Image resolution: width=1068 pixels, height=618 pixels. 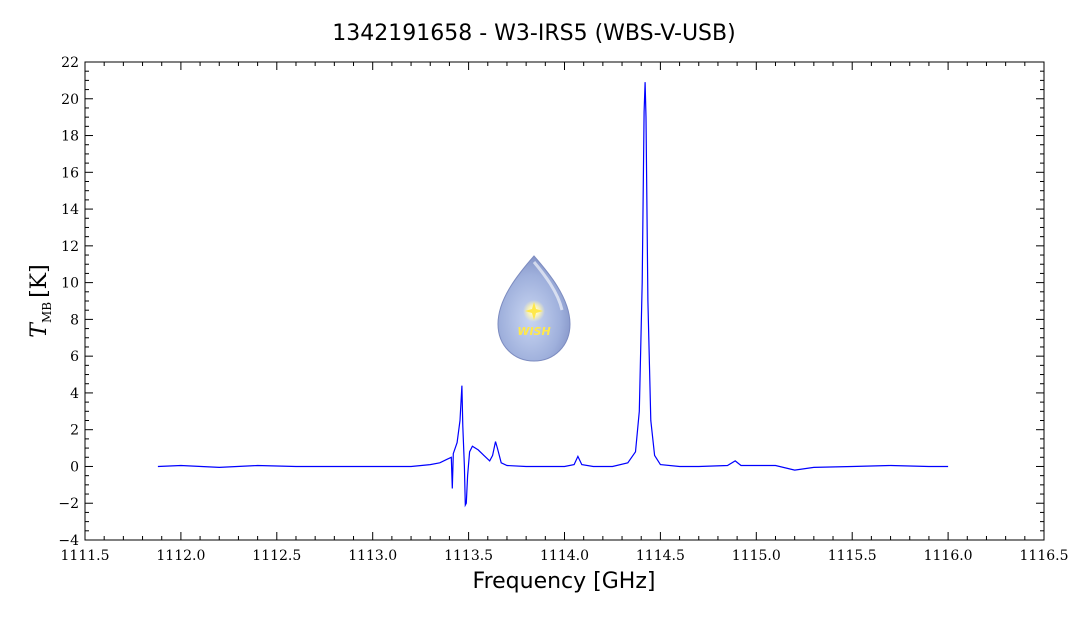 What do you see at coordinates (948, 556) in the screenshot?
I see `x-tick-label: 1116.0` at bounding box center [948, 556].